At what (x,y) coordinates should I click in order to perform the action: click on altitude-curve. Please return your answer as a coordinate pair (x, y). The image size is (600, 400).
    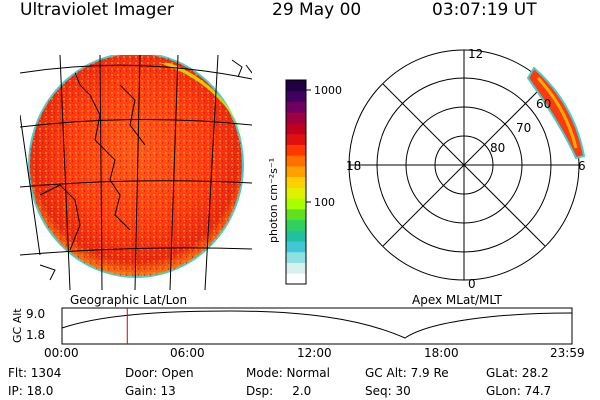
    Looking at the image, I should click on (317, 324).